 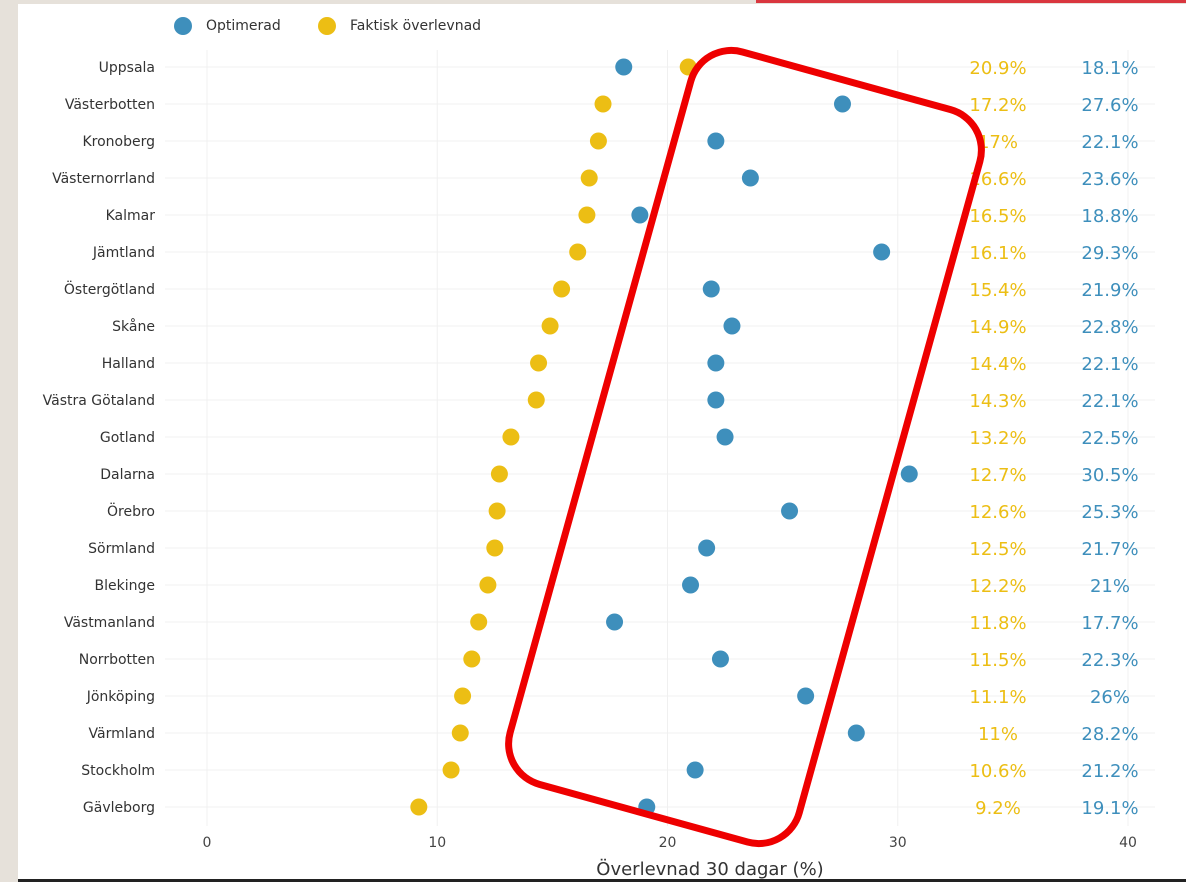 What do you see at coordinates (1109, 253) in the screenshot?
I see `optimized-value-label: 29.3%` at bounding box center [1109, 253].